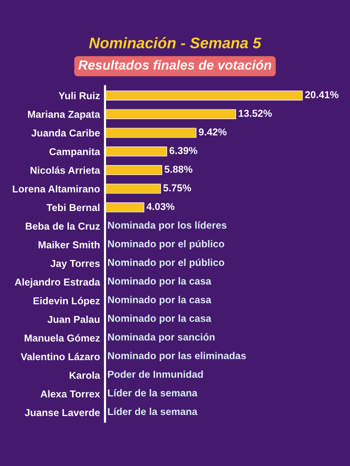  What do you see at coordinates (65, 170) in the screenshot?
I see `y-tick-label: Nicolás Arrieta` at bounding box center [65, 170].